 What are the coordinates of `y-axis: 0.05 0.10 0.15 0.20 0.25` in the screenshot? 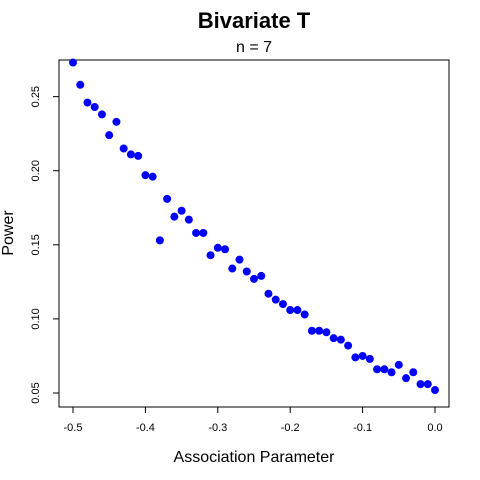 It's located at (44, 245).